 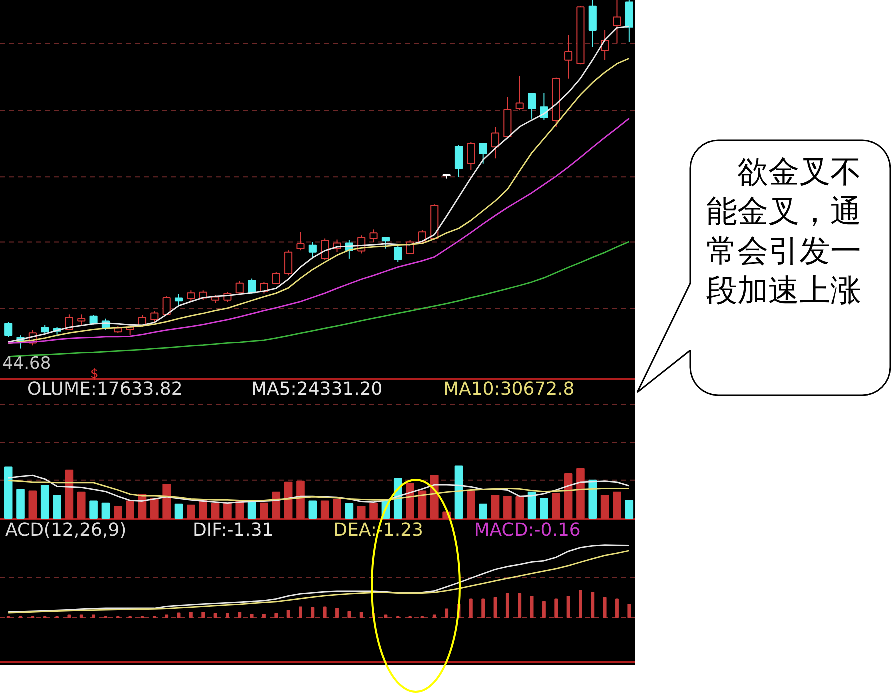 I want to click on text: DIF:-1.31, so click(x=233, y=530).